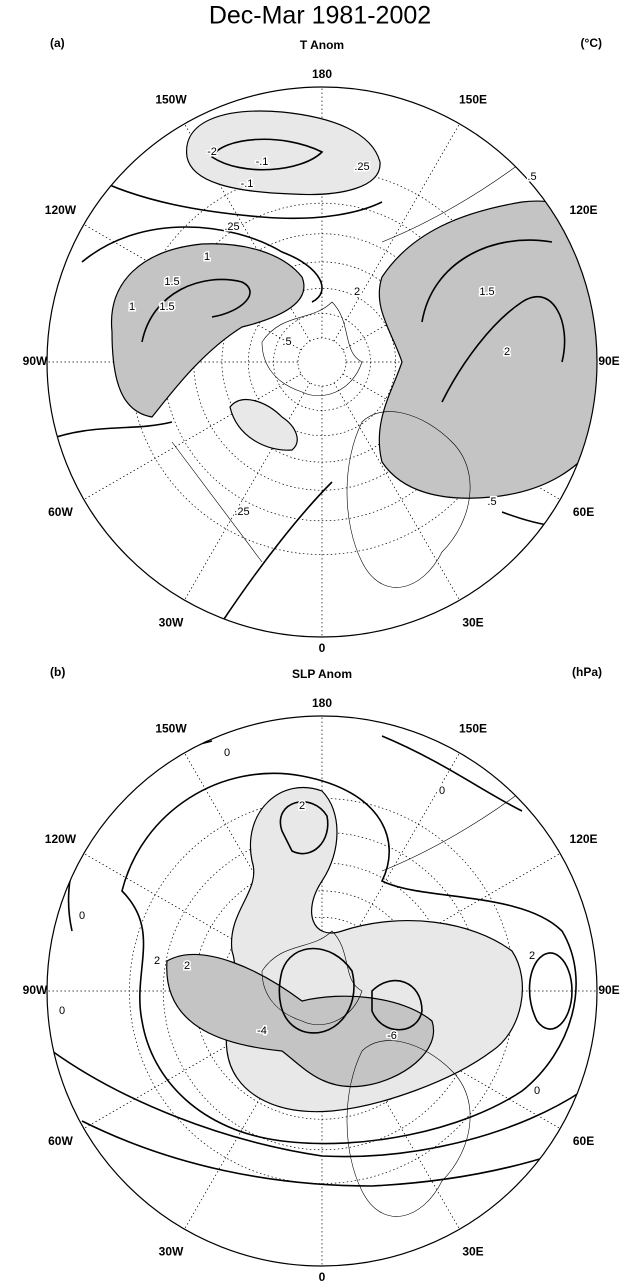 The image size is (639, 1286). What do you see at coordinates (262, 1031) in the screenshot?
I see `contour-label: -4` at bounding box center [262, 1031].